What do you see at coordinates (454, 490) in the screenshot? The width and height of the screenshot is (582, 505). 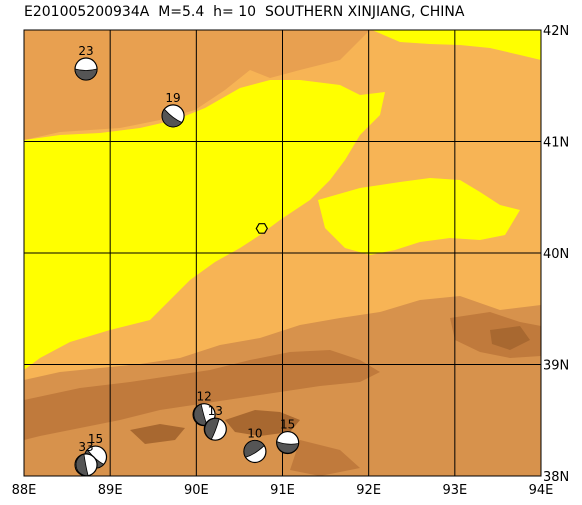 I see `lon-tick-label: 93E` at bounding box center [454, 490].